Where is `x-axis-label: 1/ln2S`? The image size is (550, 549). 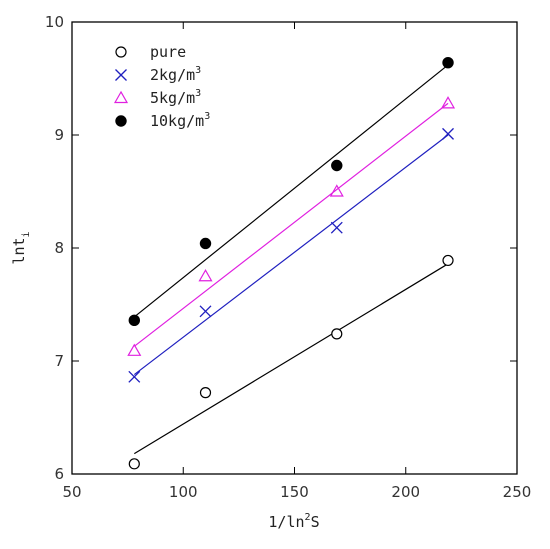 x-axis-label: 1/ln2S is located at coordinates (293, 521).